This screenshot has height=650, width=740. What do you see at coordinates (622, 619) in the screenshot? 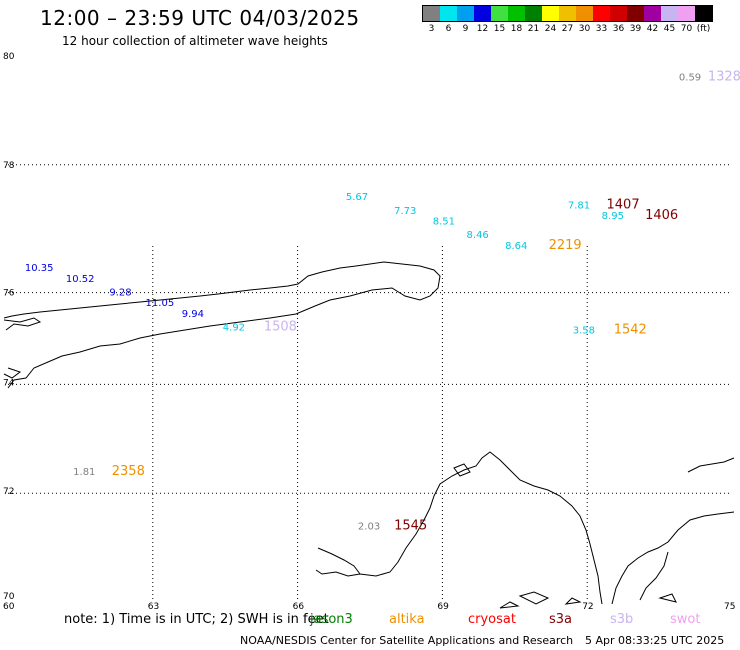
I see `satellite-s3b: s3b` at bounding box center [622, 619].